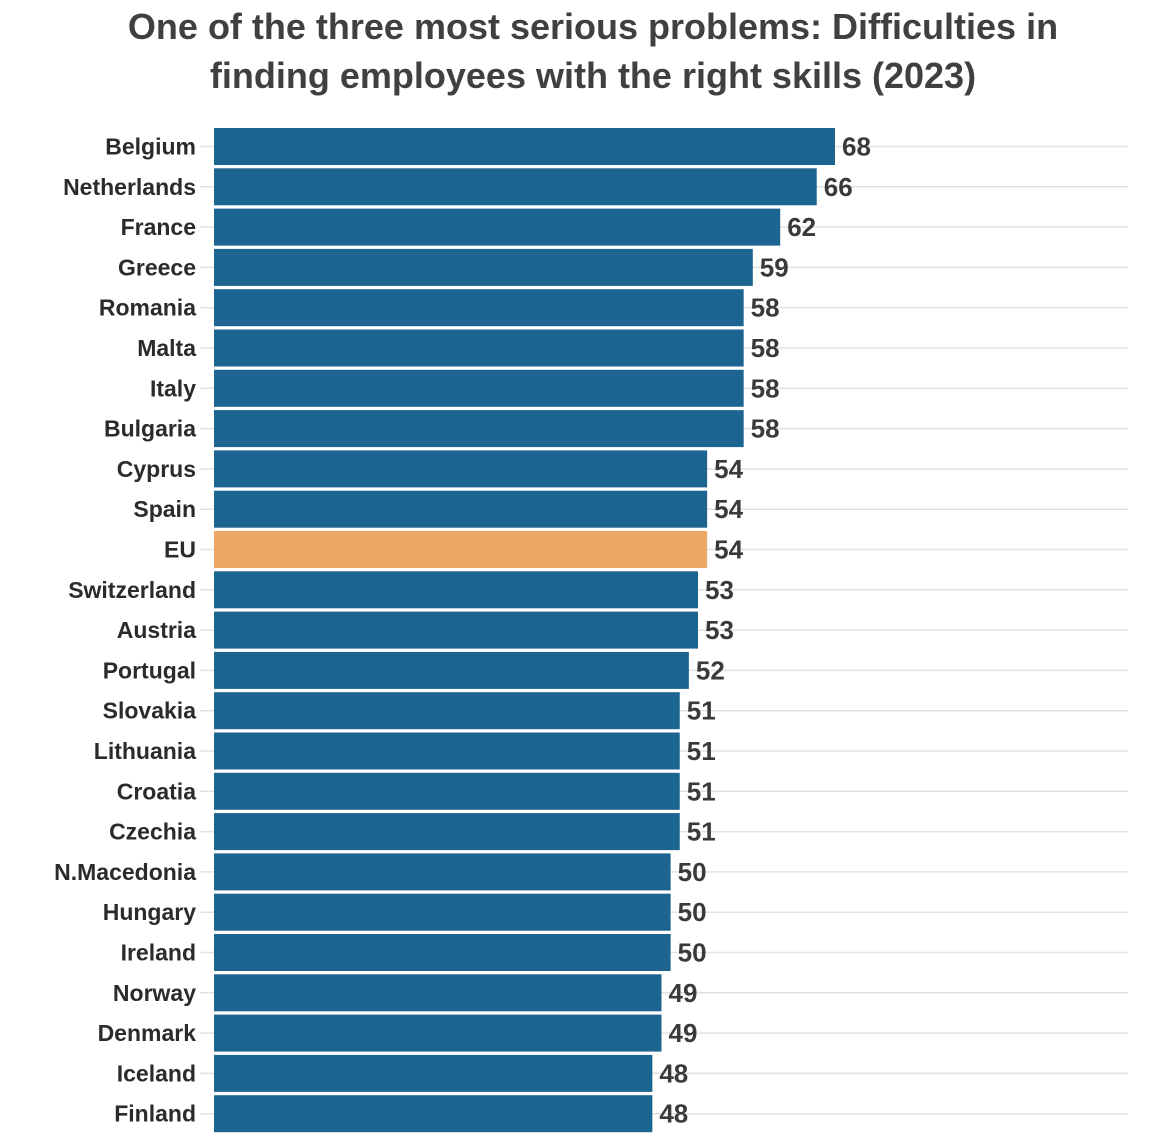 This screenshot has height=1136, width=1161. I want to click on value-label: 62, so click(801, 227).